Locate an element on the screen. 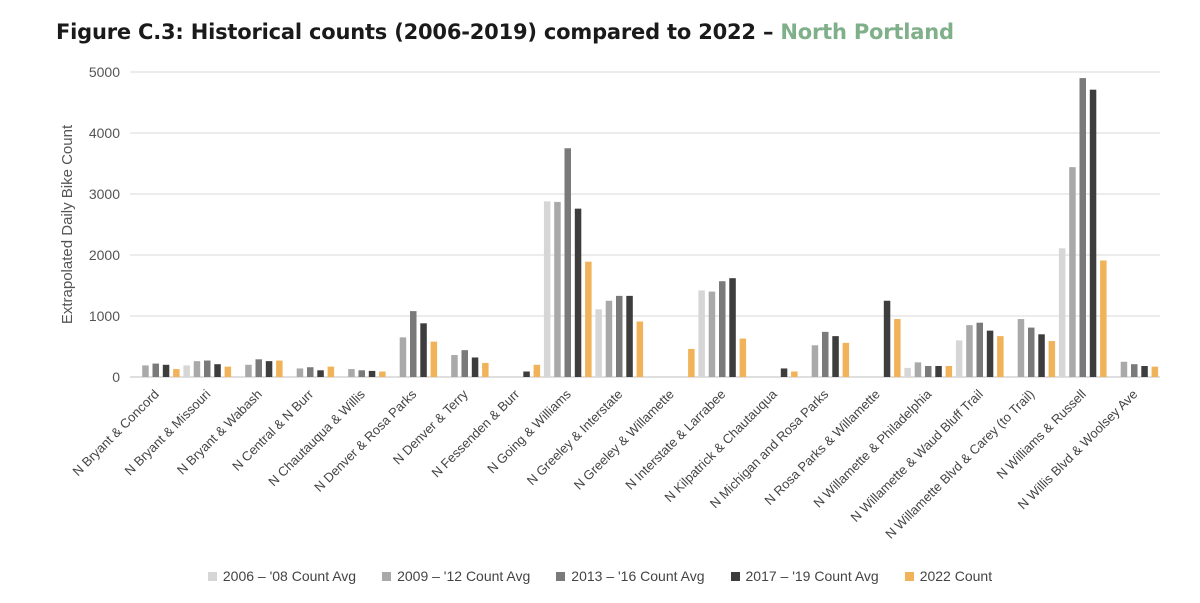 The height and width of the screenshot is (603, 1200). x-category-label: N Bryant & Concord is located at coordinates (116, 433).